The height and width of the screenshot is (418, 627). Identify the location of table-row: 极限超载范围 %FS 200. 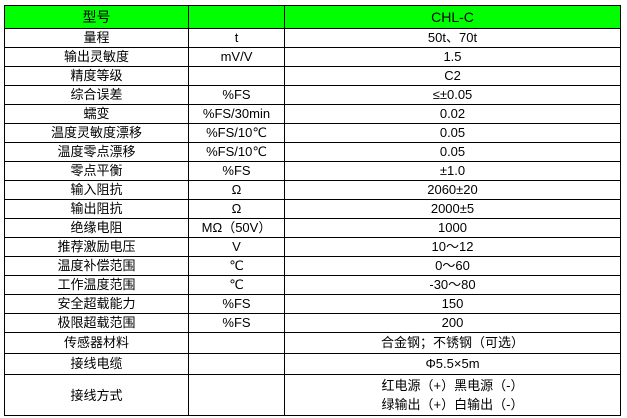
(312, 323).